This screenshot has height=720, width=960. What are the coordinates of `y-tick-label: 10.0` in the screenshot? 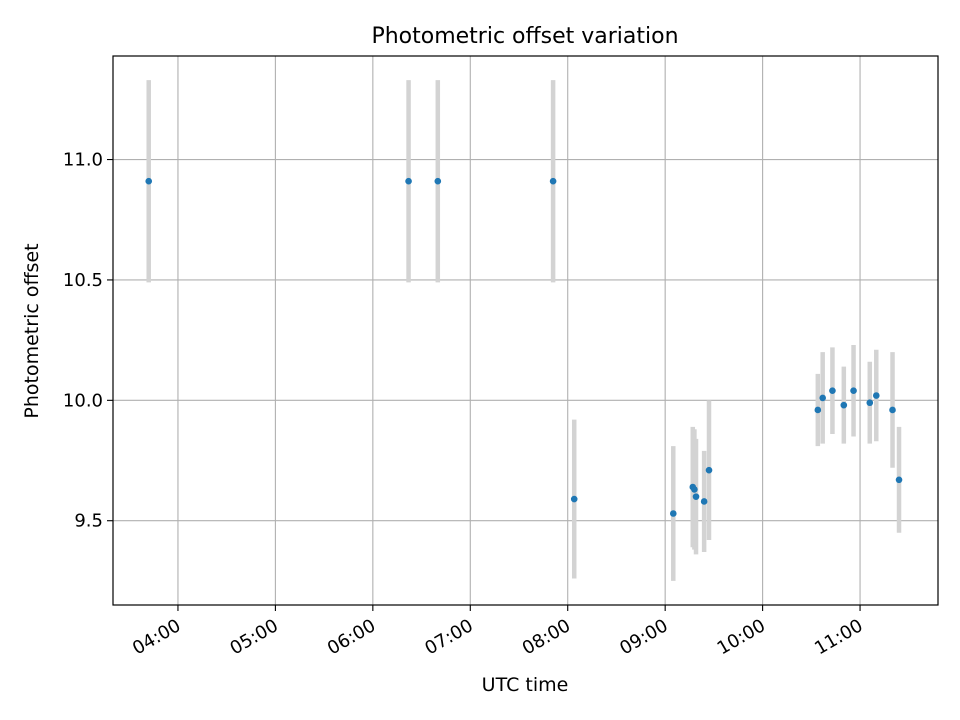 It's located at (83, 400).